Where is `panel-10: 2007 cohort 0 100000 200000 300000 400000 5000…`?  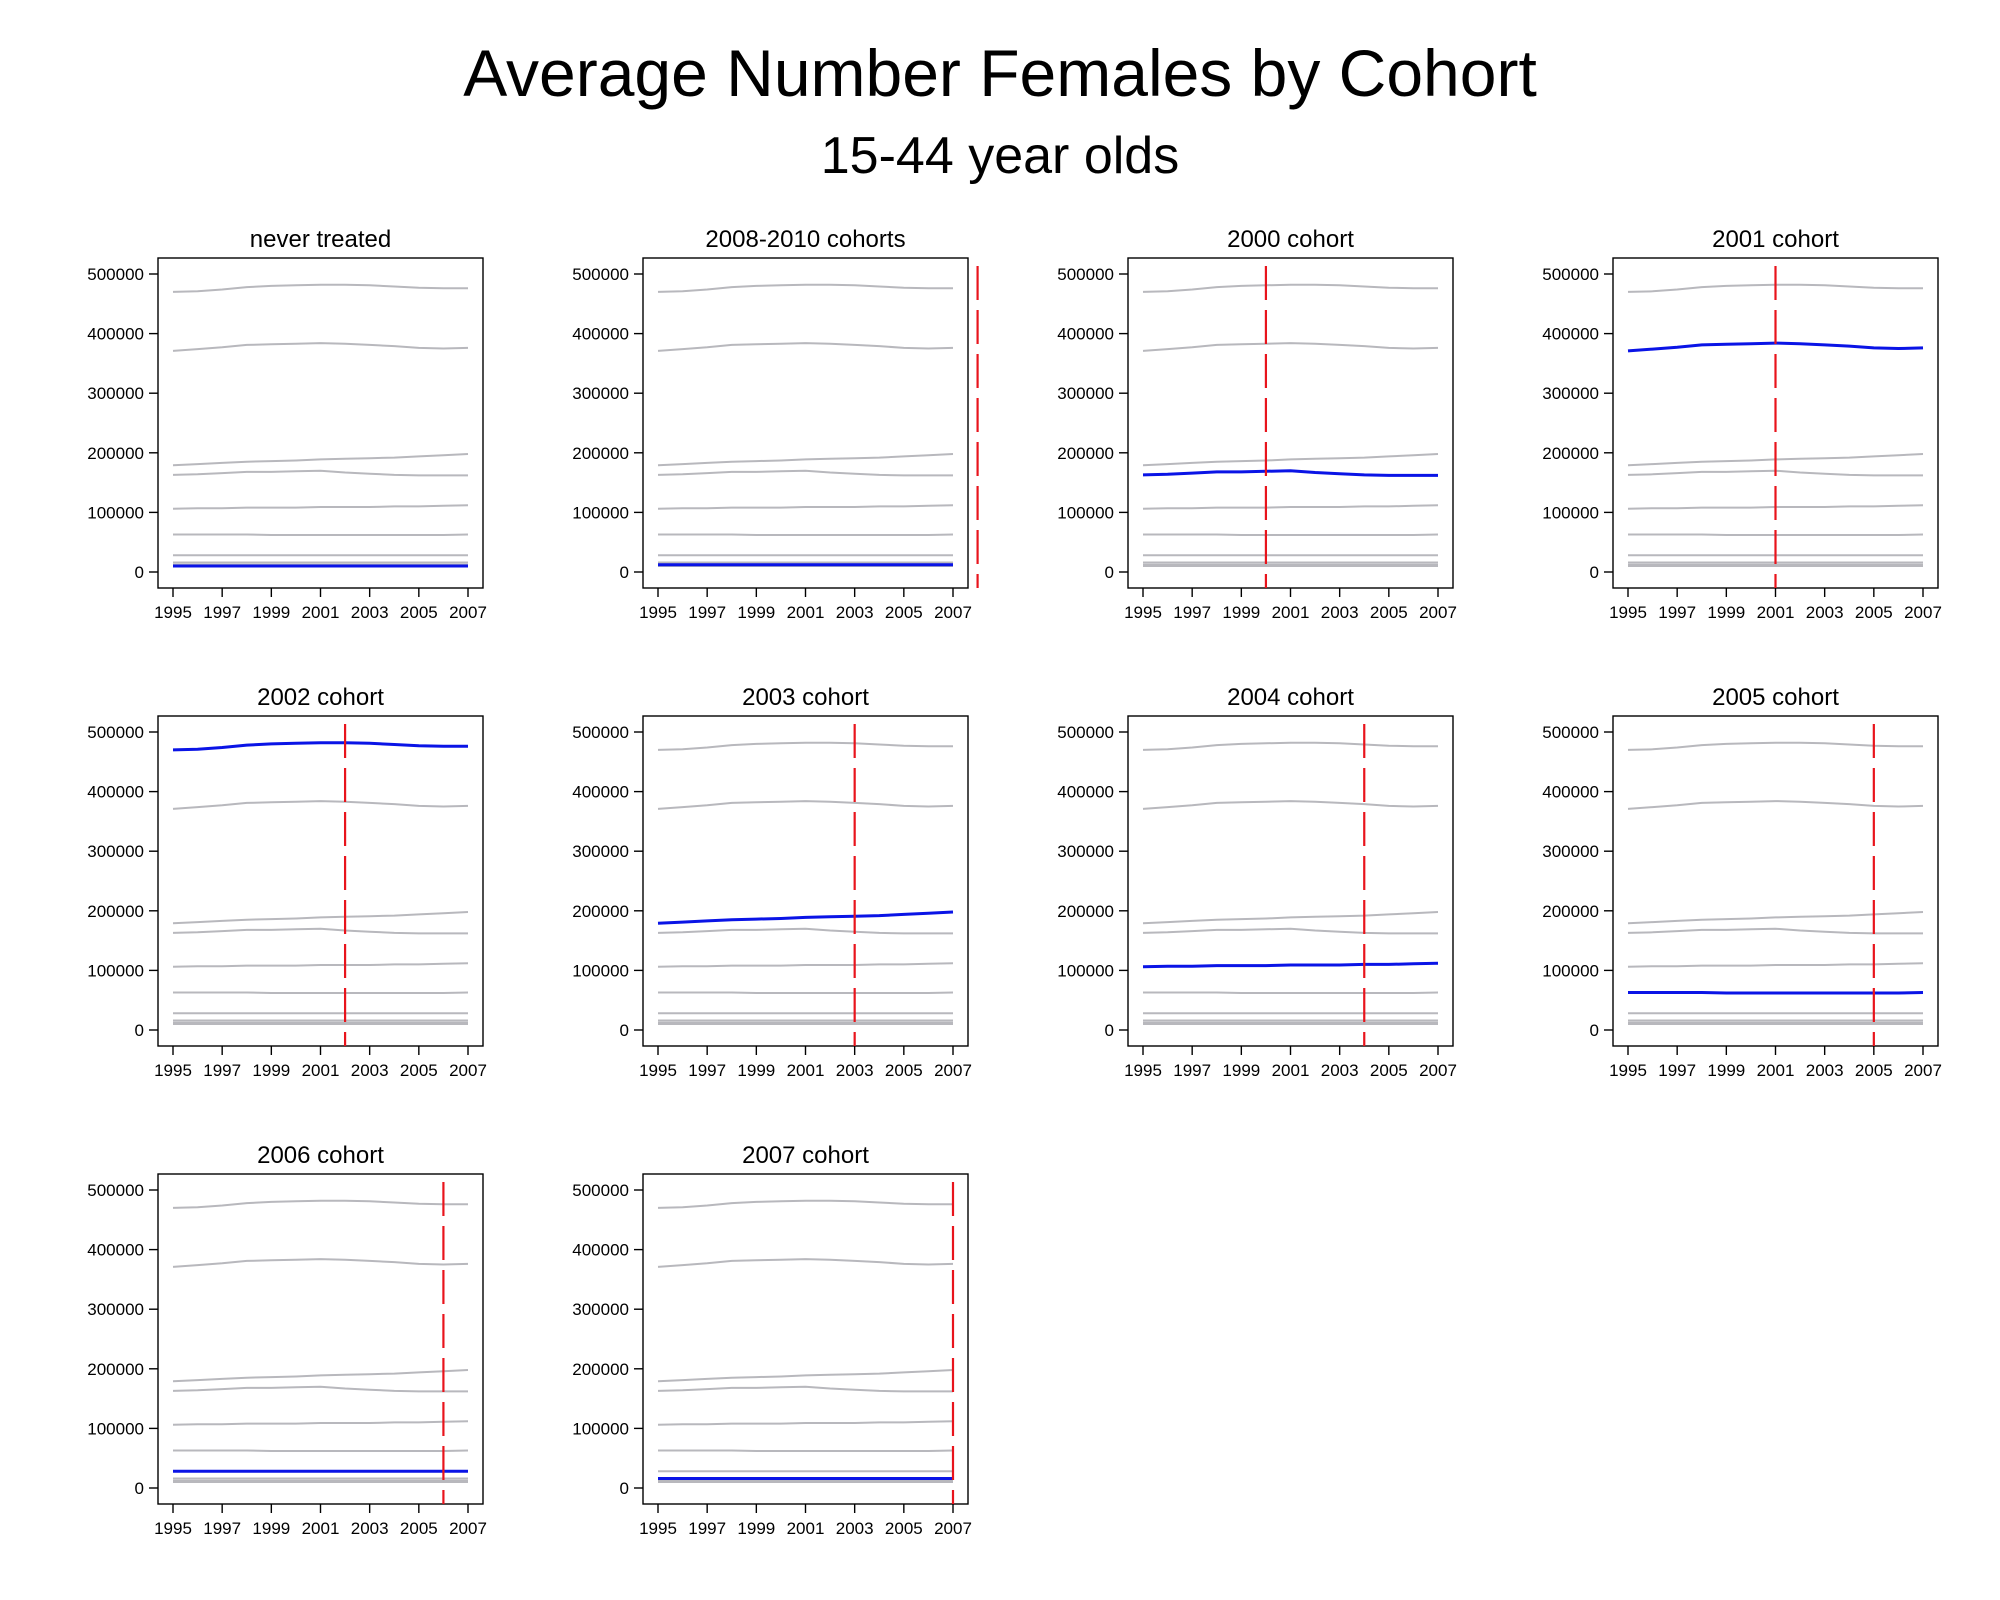
panel-10: 2007 cohort 0 100000 200000 300000 400000 5000… is located at coordinates (772, 1340).